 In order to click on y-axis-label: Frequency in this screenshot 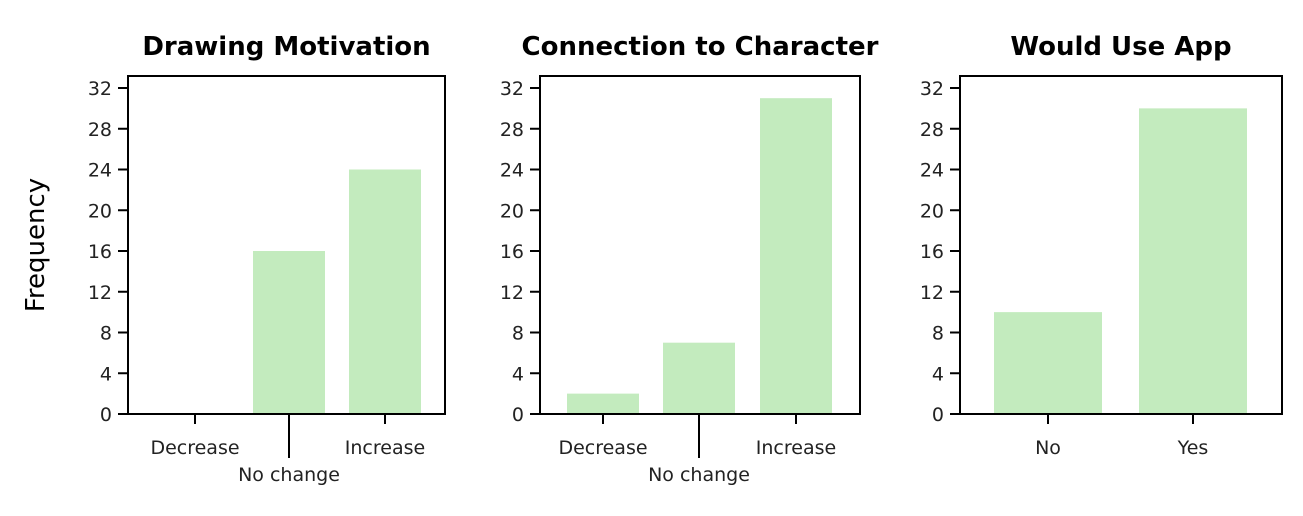, I will do `click(36, 245)`.